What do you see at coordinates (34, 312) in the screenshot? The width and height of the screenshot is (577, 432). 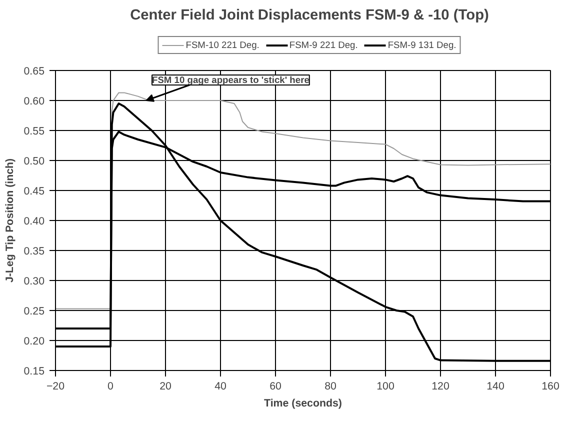 I see `y-tick-label: 0.25` at bounding box center [34, 312].